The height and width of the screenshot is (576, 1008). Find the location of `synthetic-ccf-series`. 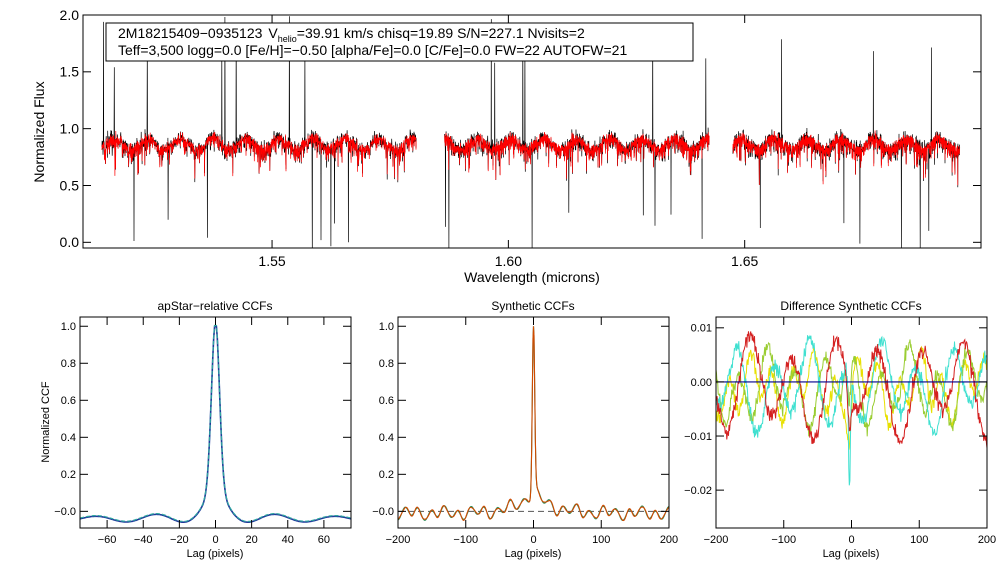

synthetic-ccf-series is located at coordinates (533, 424).